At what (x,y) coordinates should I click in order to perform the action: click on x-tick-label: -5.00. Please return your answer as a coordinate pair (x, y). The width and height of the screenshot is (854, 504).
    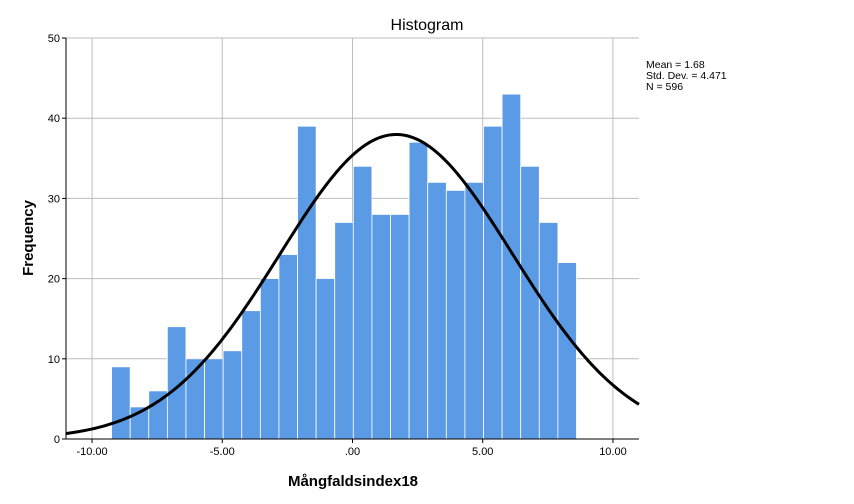
    Looking at the image, I should click on (222, 452).